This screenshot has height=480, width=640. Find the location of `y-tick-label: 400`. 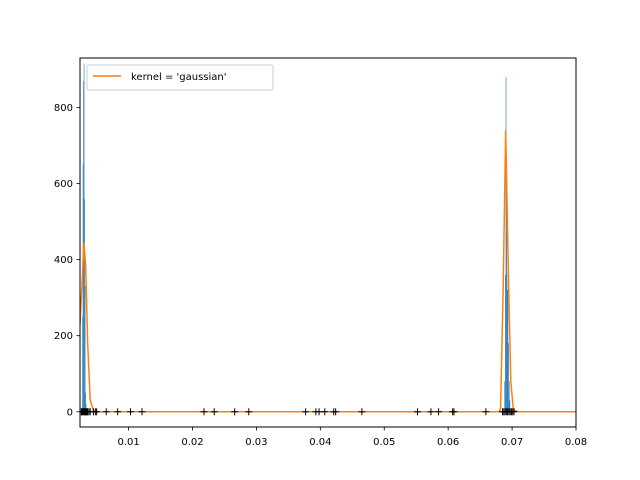

y-tick-label: 400 is located at coordinates (63, 260).